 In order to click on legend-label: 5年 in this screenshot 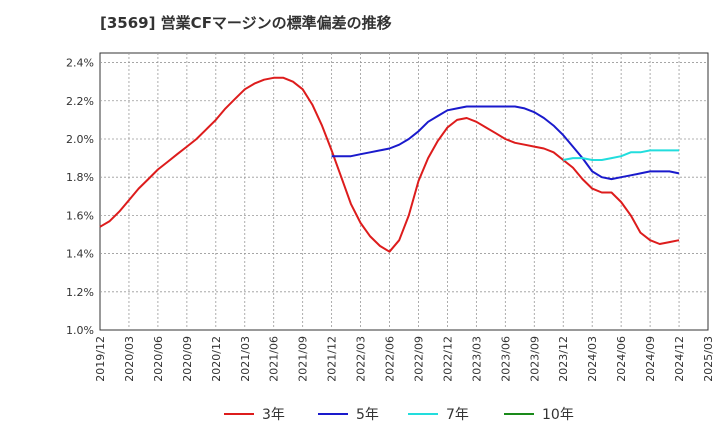, I will do `click(367, 415)`.